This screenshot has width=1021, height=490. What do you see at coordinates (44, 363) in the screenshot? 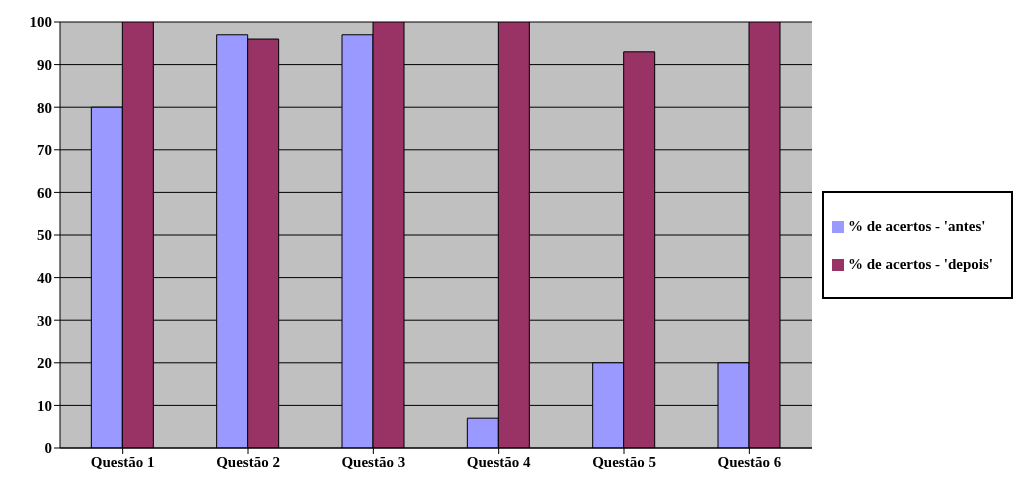
I see `y-tick-label: 20` at bounding box center [44, 363].